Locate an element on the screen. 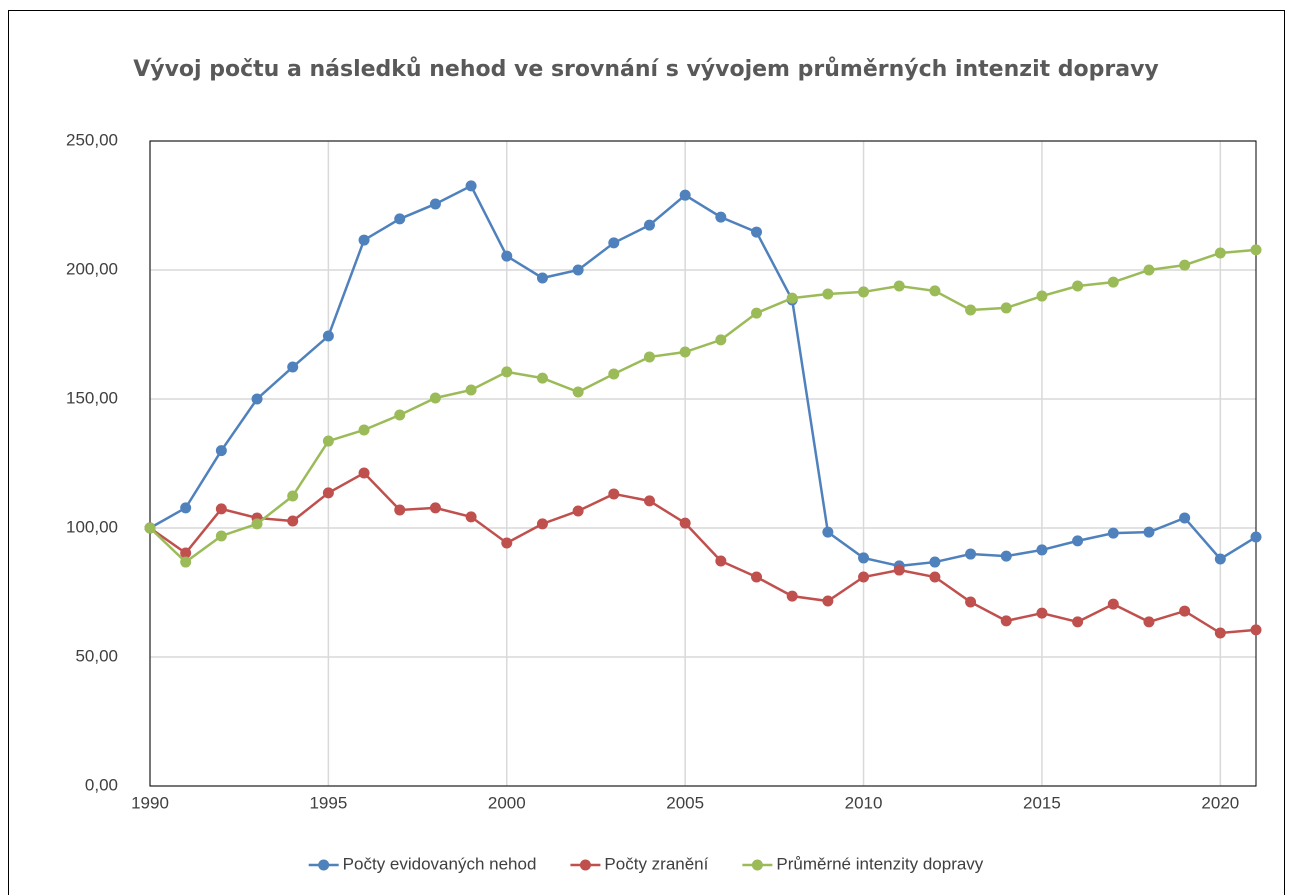 This screenshot has width=1292, height=895. y-tick-label: 50,00 is located at coordinates (96, 655).